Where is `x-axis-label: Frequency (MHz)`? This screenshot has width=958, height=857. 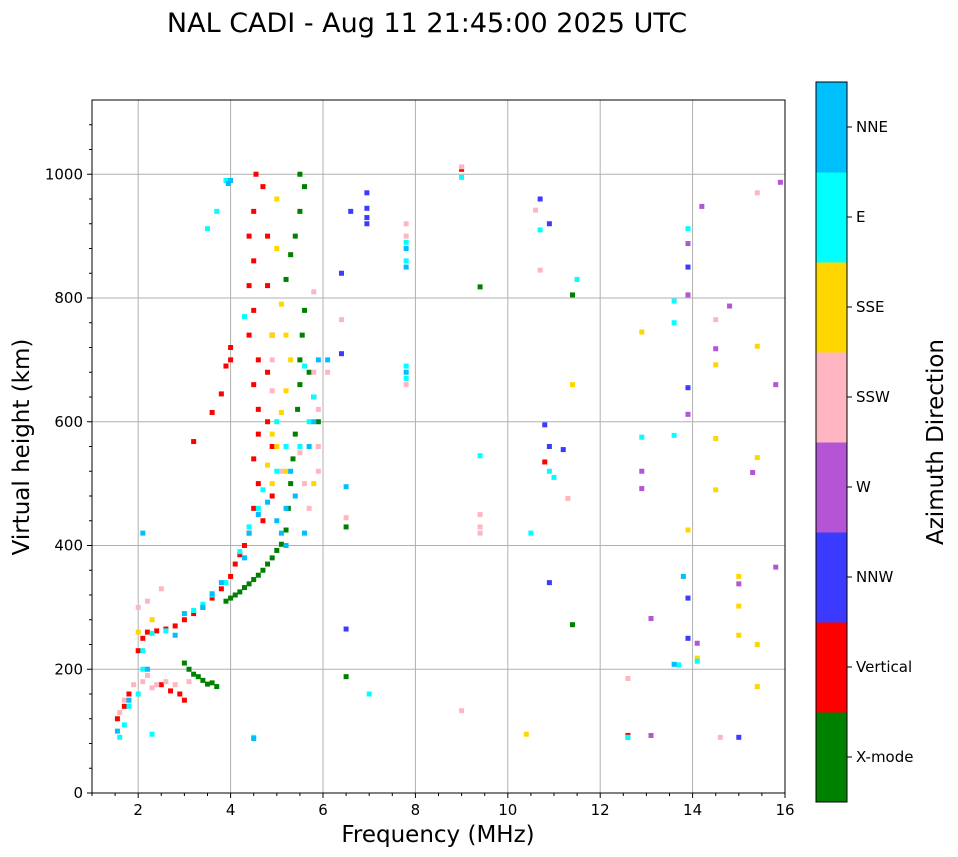
x-axis-label: Frequency (MHz) is located at coordinates (437, 835).